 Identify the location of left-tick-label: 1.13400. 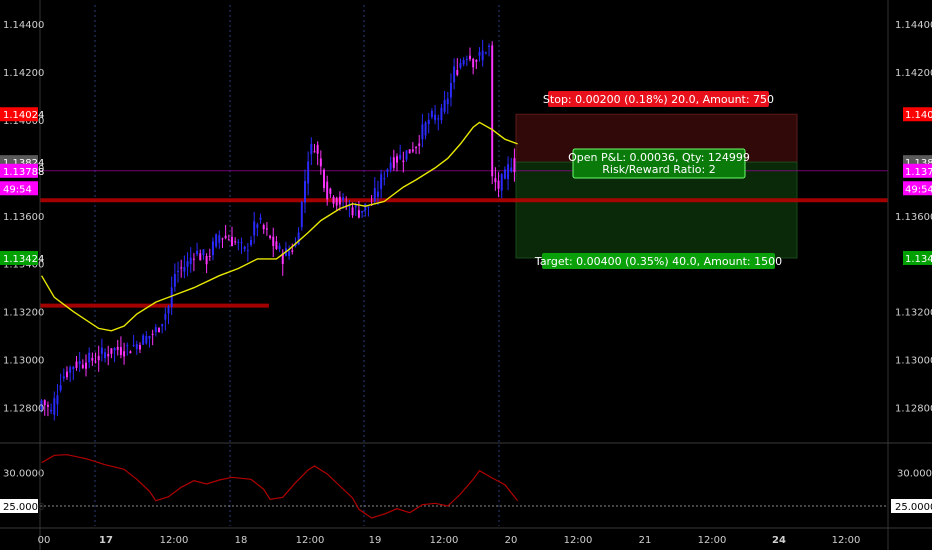
(23, 265).